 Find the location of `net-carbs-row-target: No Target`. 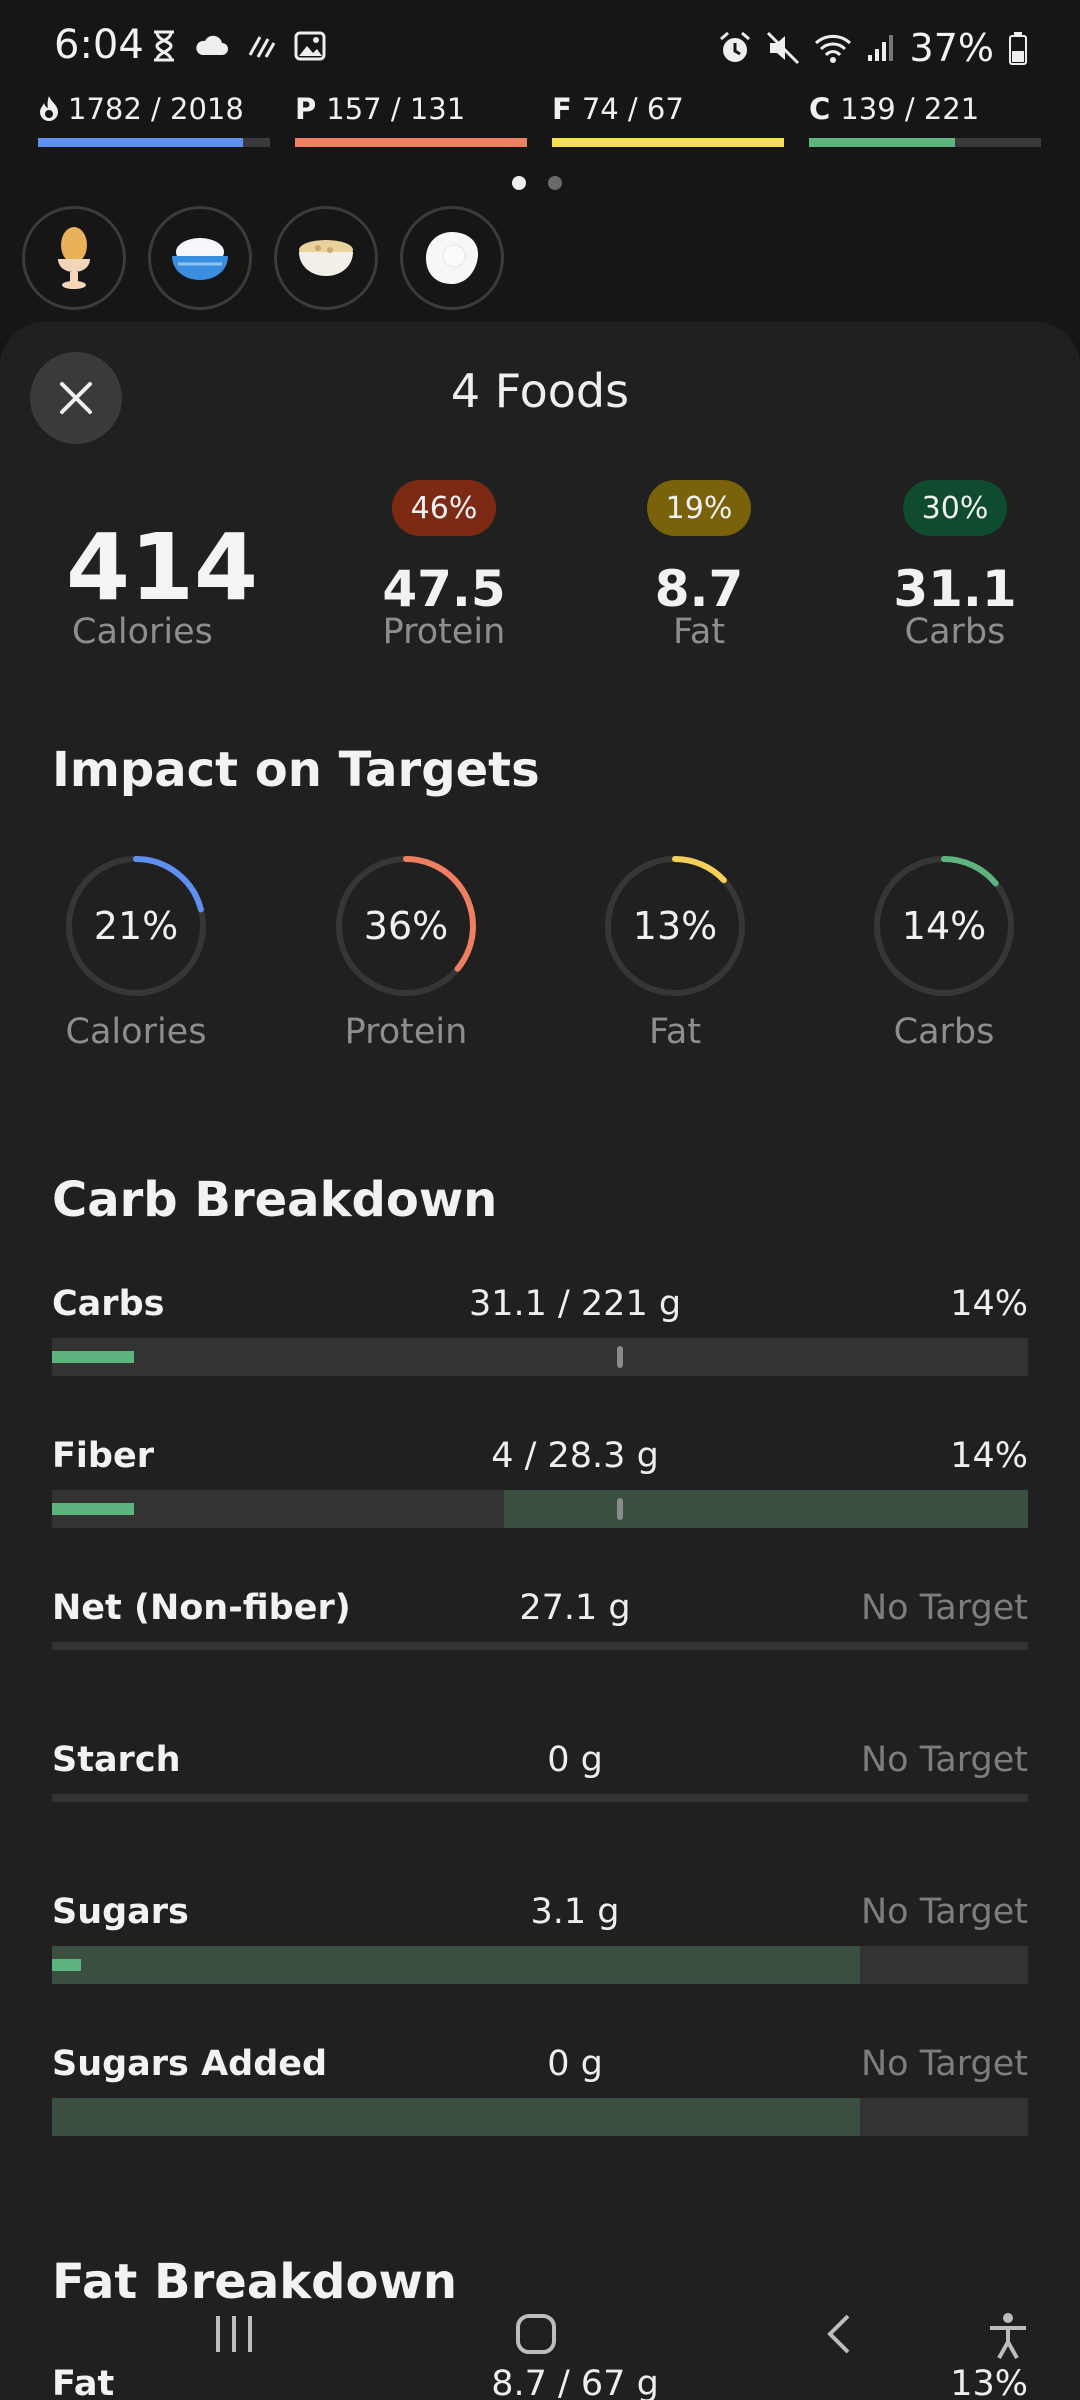

net-carbs-row-target: No Target is located at coordinates (944, 1608).